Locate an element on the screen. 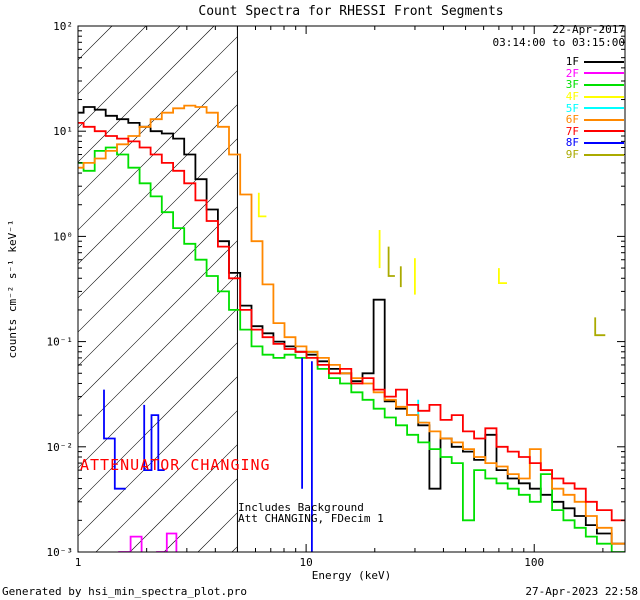 The height and width of the screenshot is (600, 640). x-tick-label: 1 is located at coordinates (78, 562).